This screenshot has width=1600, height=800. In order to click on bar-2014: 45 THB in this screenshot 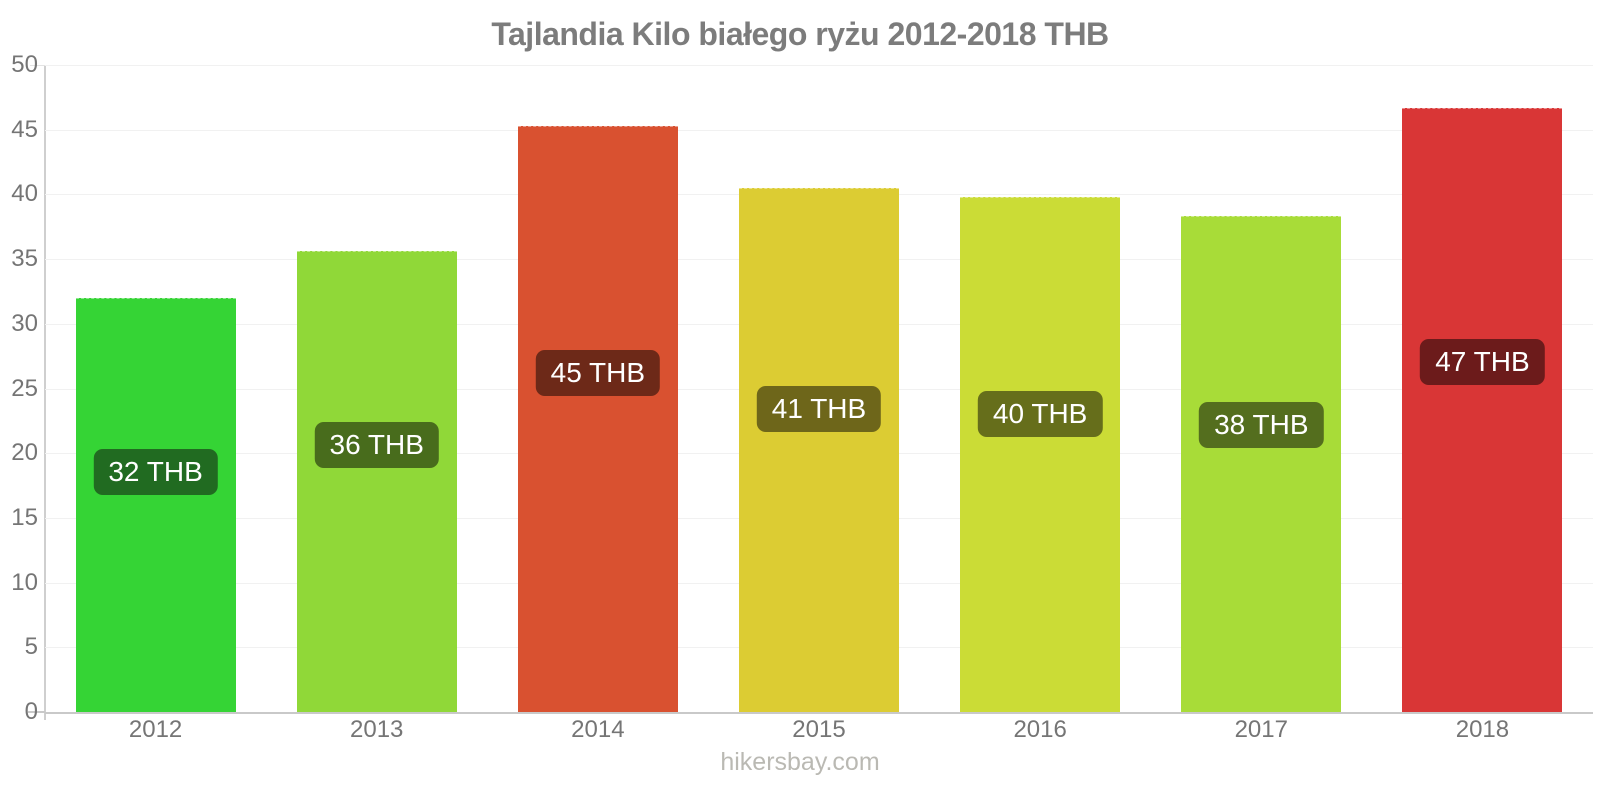, I will do `click(597, 418)`.